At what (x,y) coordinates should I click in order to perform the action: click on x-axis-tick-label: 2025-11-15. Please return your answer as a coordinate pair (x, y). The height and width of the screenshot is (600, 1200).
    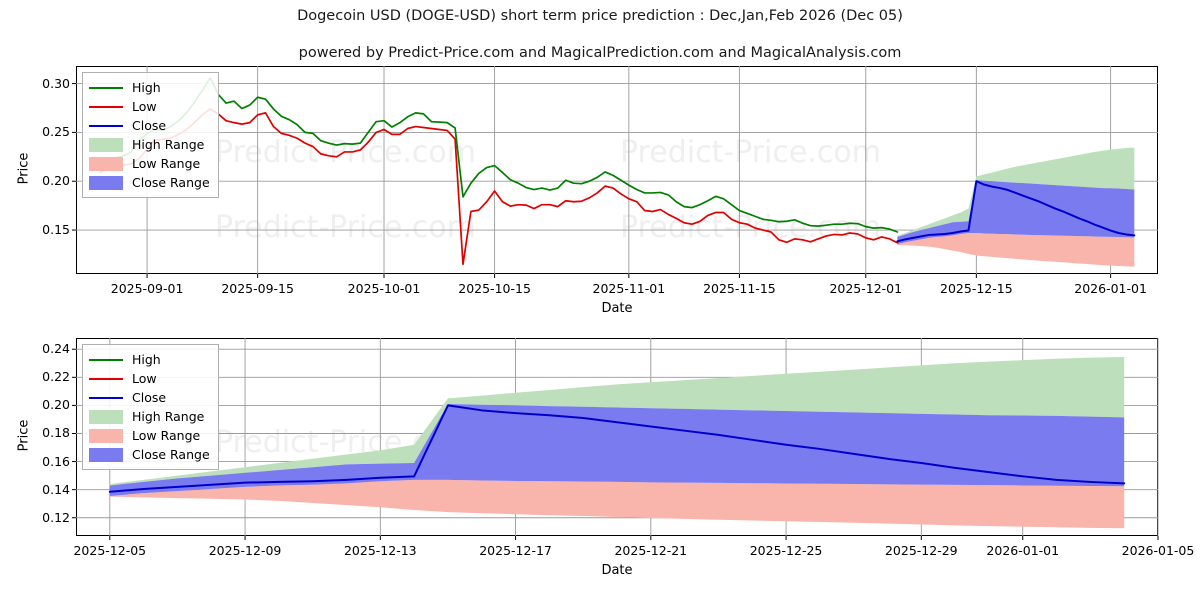
    Looking at the image, I should click on (739, 288).